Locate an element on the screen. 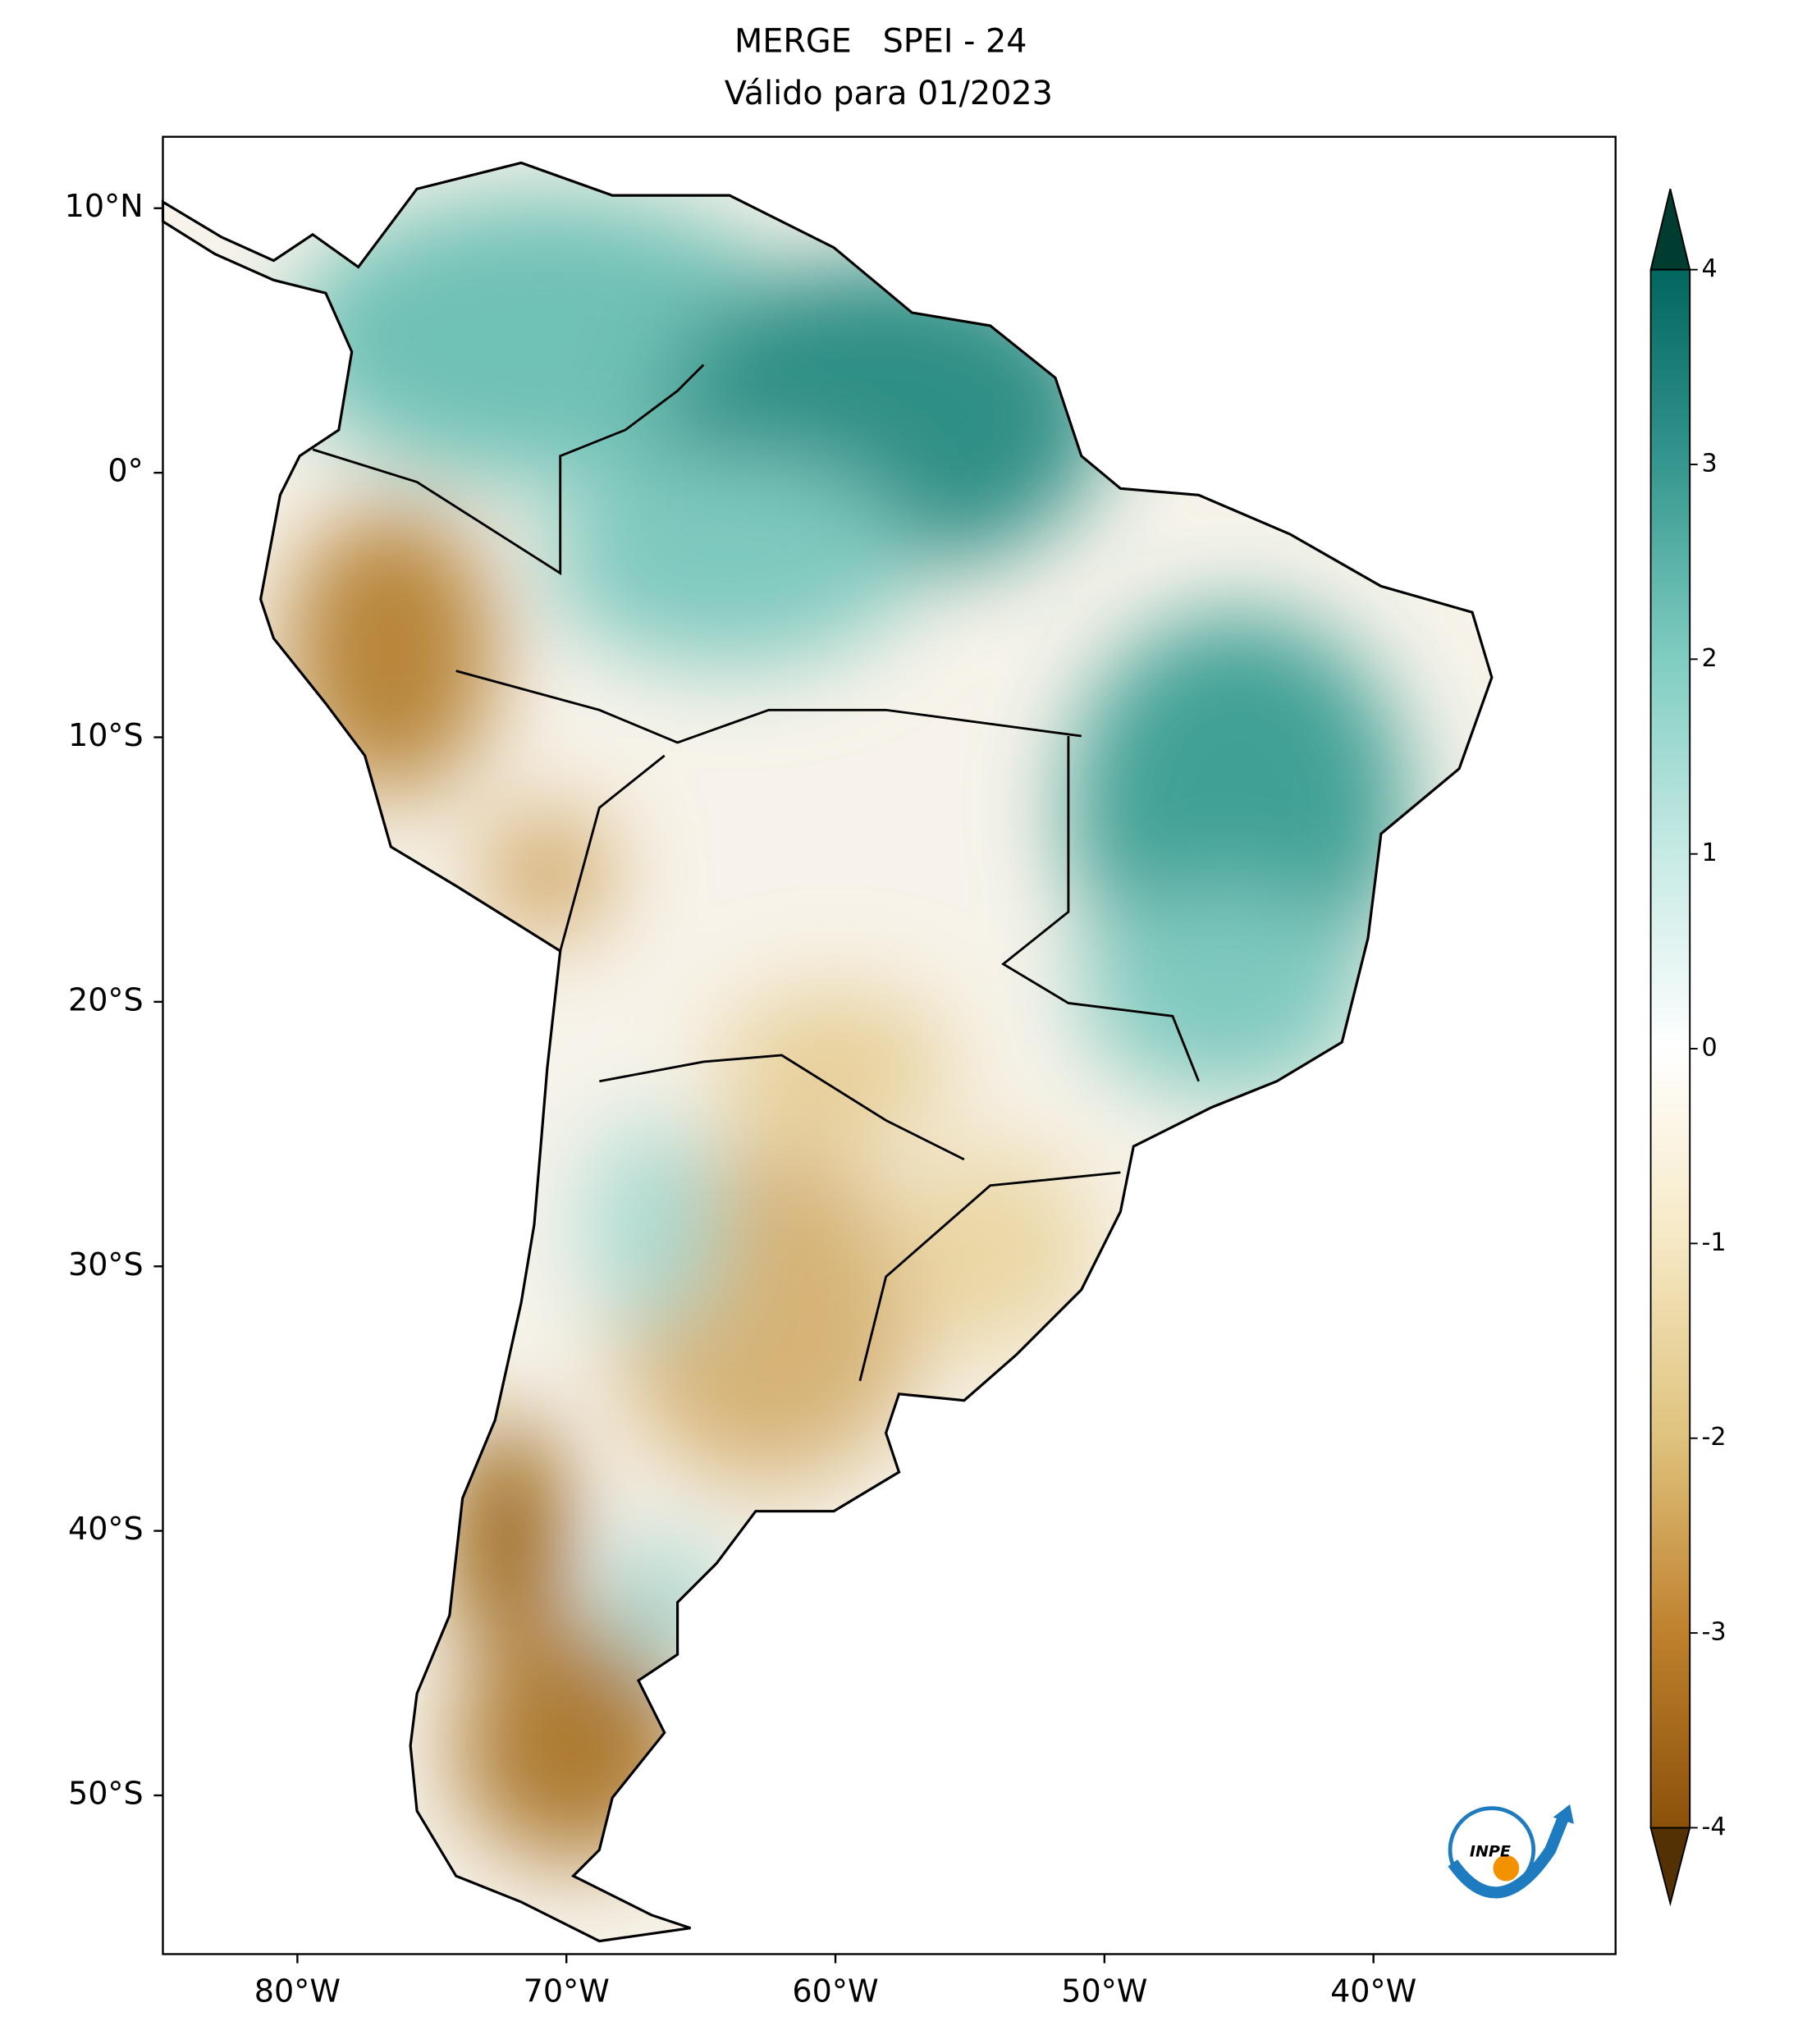 The image size is (1798, 2044). x-tick-label: 40°W is located at coordinates (1373, 1992).